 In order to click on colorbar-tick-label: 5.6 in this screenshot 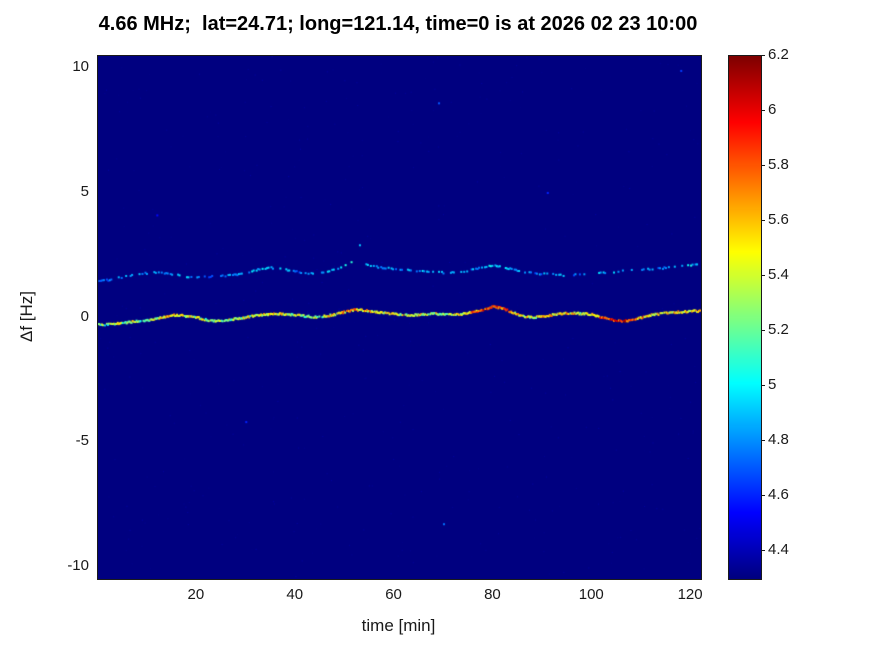, I will do `click(778, 220)`.